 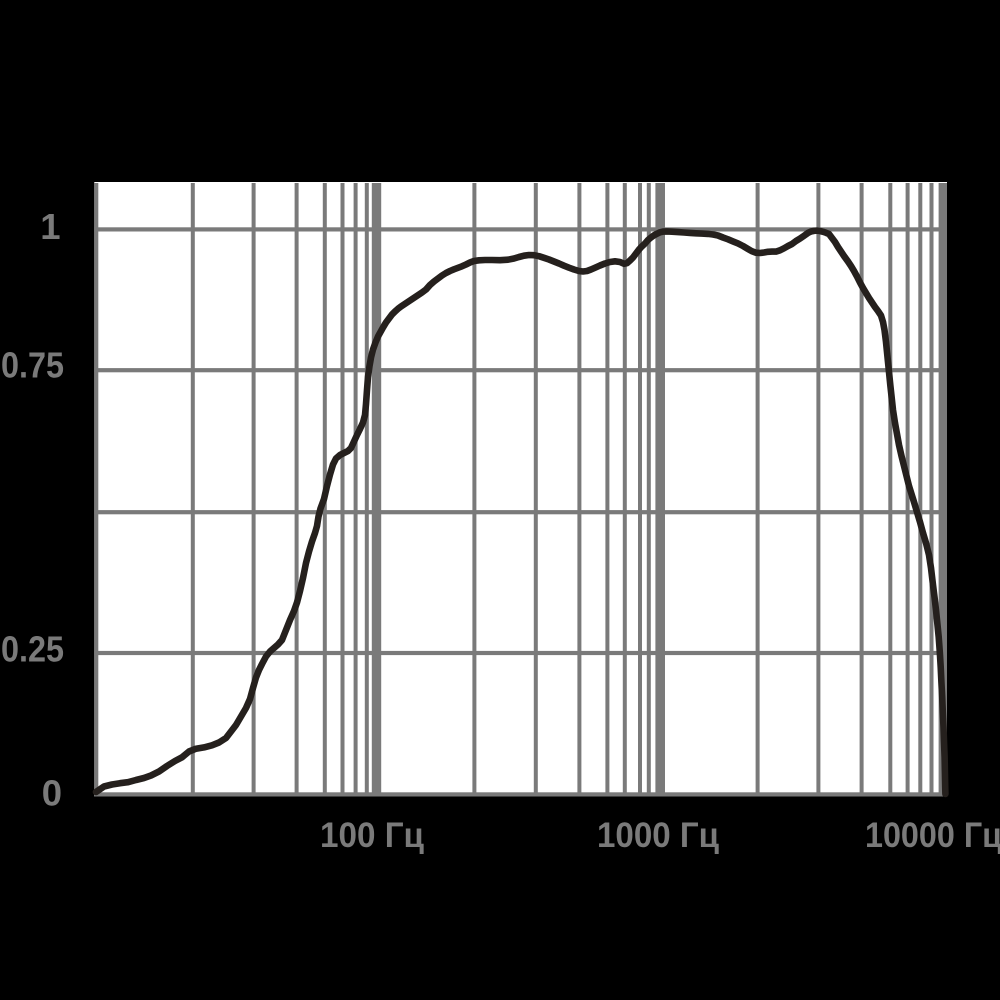 What do you see at coordinates (32, 365) in the screenshot?
I see `svg-text: 0.75` at bounding box center [32, 365].